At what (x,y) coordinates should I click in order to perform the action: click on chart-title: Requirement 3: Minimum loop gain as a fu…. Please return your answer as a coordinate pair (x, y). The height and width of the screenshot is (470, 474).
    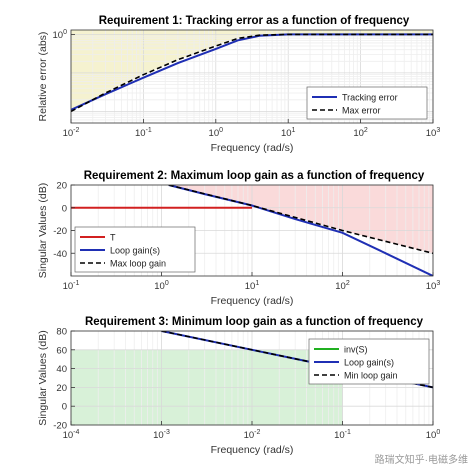
    Looking at the image, I should click on (254, 322).